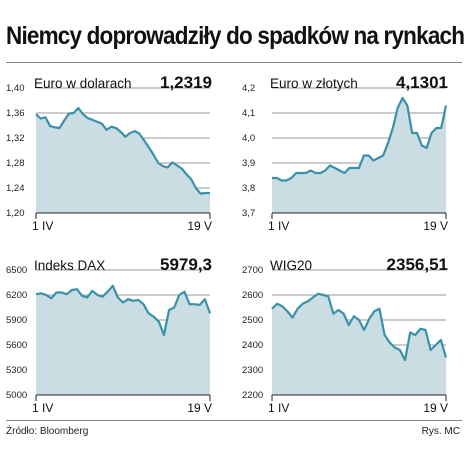  I want to click on panel-title: Euro w dolarach, so click(83, 83).